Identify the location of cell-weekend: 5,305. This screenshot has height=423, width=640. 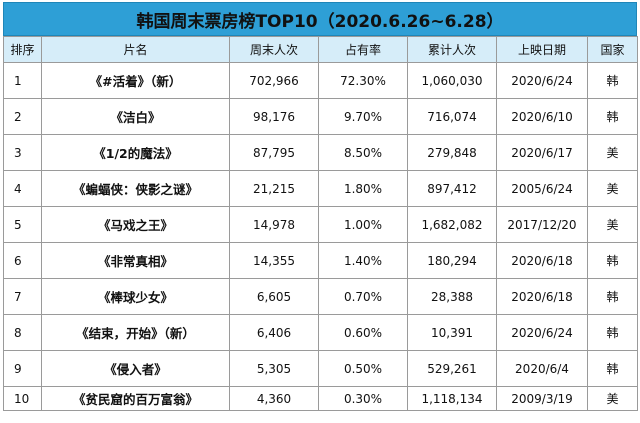
(274, 368).